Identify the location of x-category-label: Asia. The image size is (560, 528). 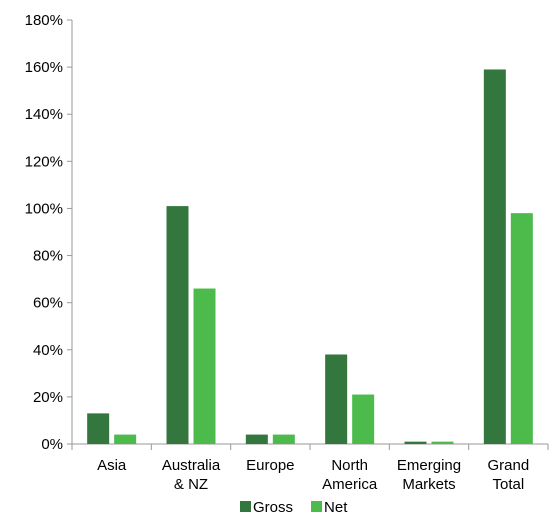
(112, 465).